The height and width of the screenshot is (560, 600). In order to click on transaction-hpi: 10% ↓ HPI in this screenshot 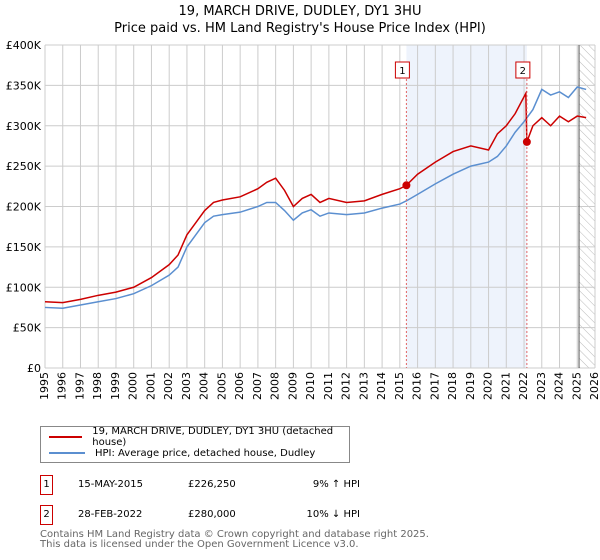, I will do `click(333, 514)`.